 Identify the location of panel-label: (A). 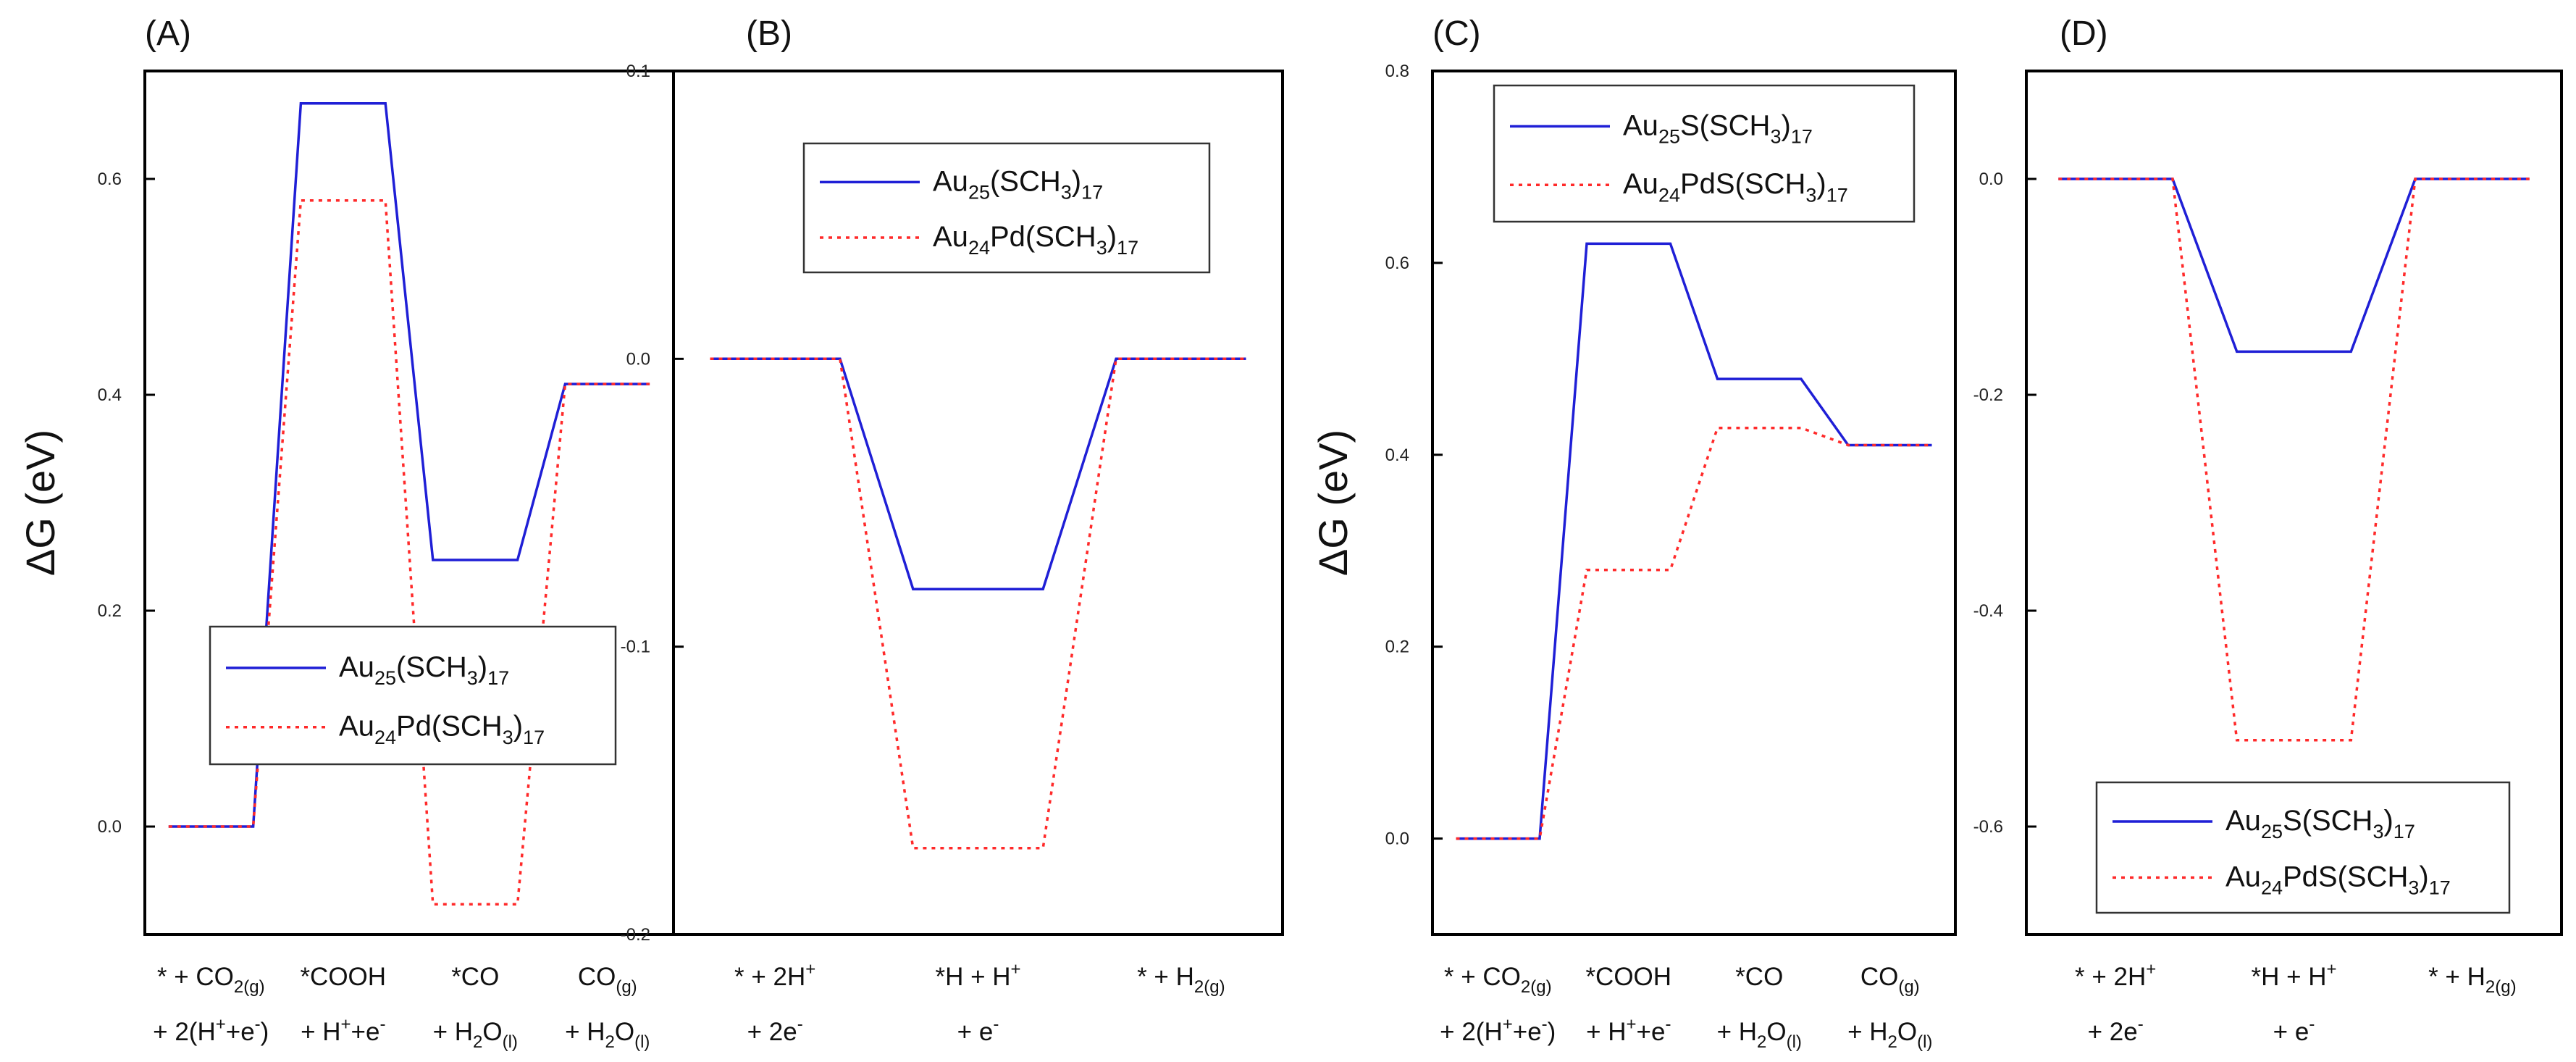
(168, 33).